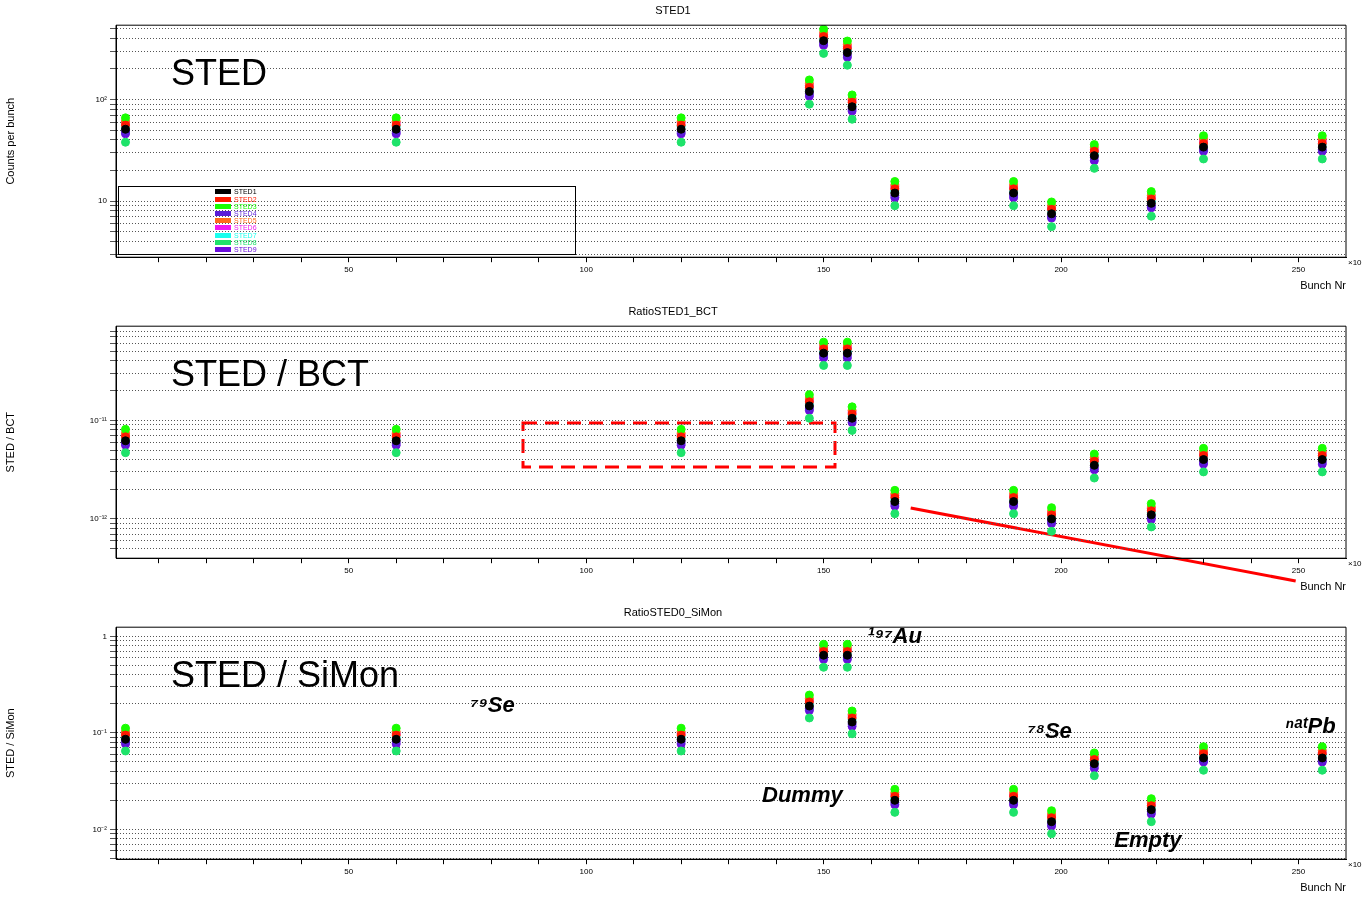 This screenshot has width=1363, height=903. What do you see at coordinates (9, 442) in the screenshot?
I see `y-axis-title: STED / BCT` at bounding box center [9, 442].